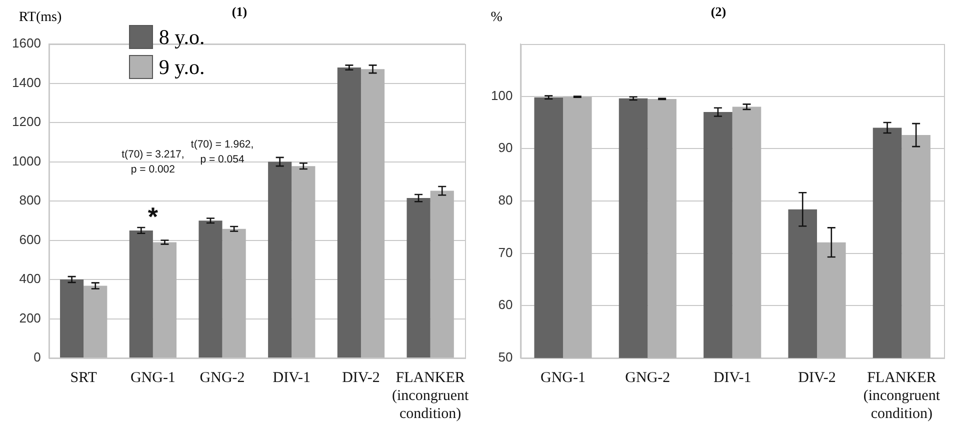  Describe the element at coordinates (26, 160) in the screenshot. I see `y-tick-label: 1000` at that location.